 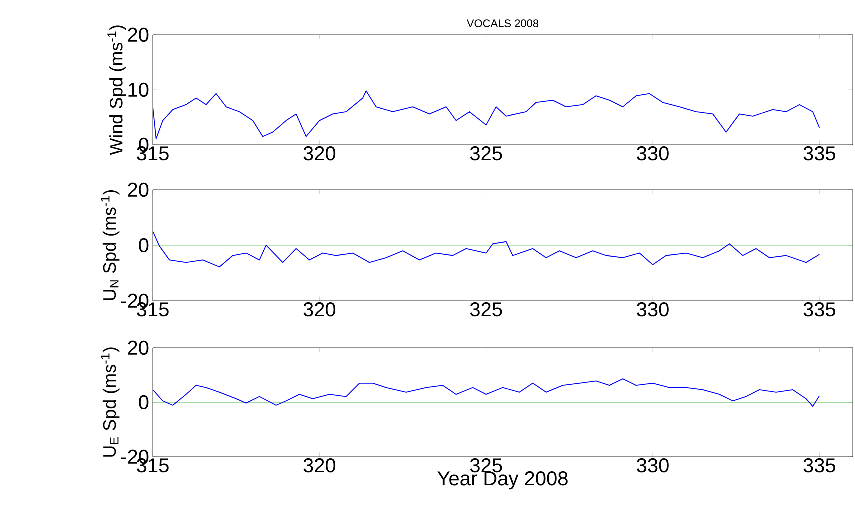 What do you see at coordinates (110, 245) in the screenshot?
I see `y-axis-title: U$_{N}$ Spd (ms$^{-1}$)` at bounding box center [110, 245].